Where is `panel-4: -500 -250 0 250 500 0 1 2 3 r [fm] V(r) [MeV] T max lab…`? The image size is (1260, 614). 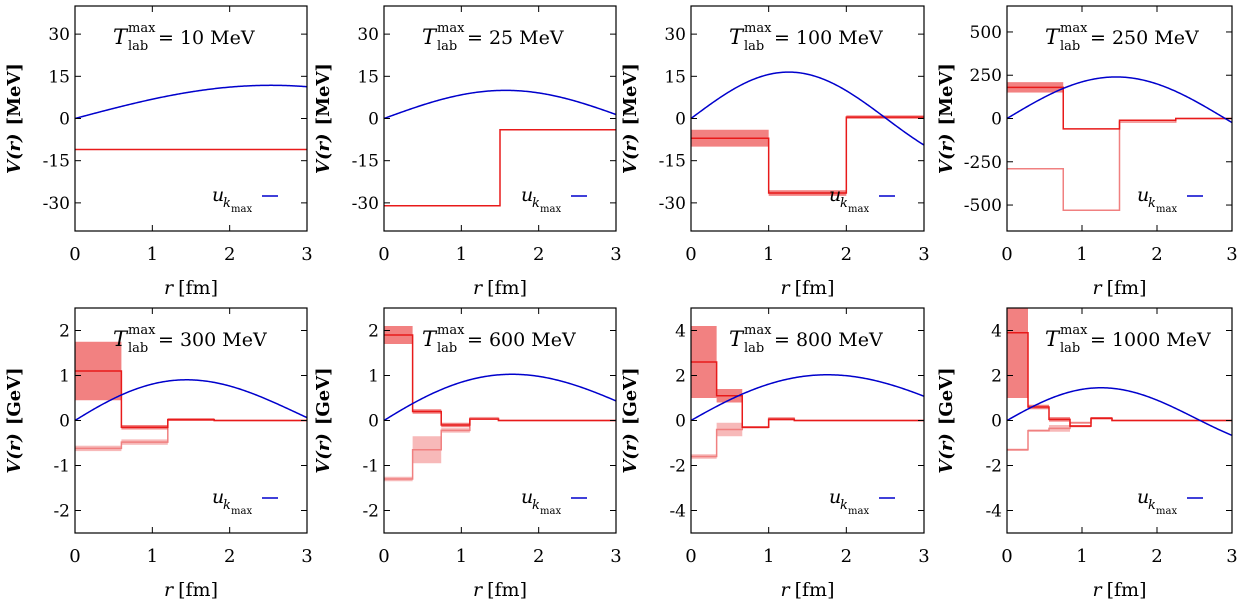 panel-4: -500 -250 0 250 500 0 1 2 3 r [fm] V(r) [MeV] T max lab… is located at coordinates (1087, 152).